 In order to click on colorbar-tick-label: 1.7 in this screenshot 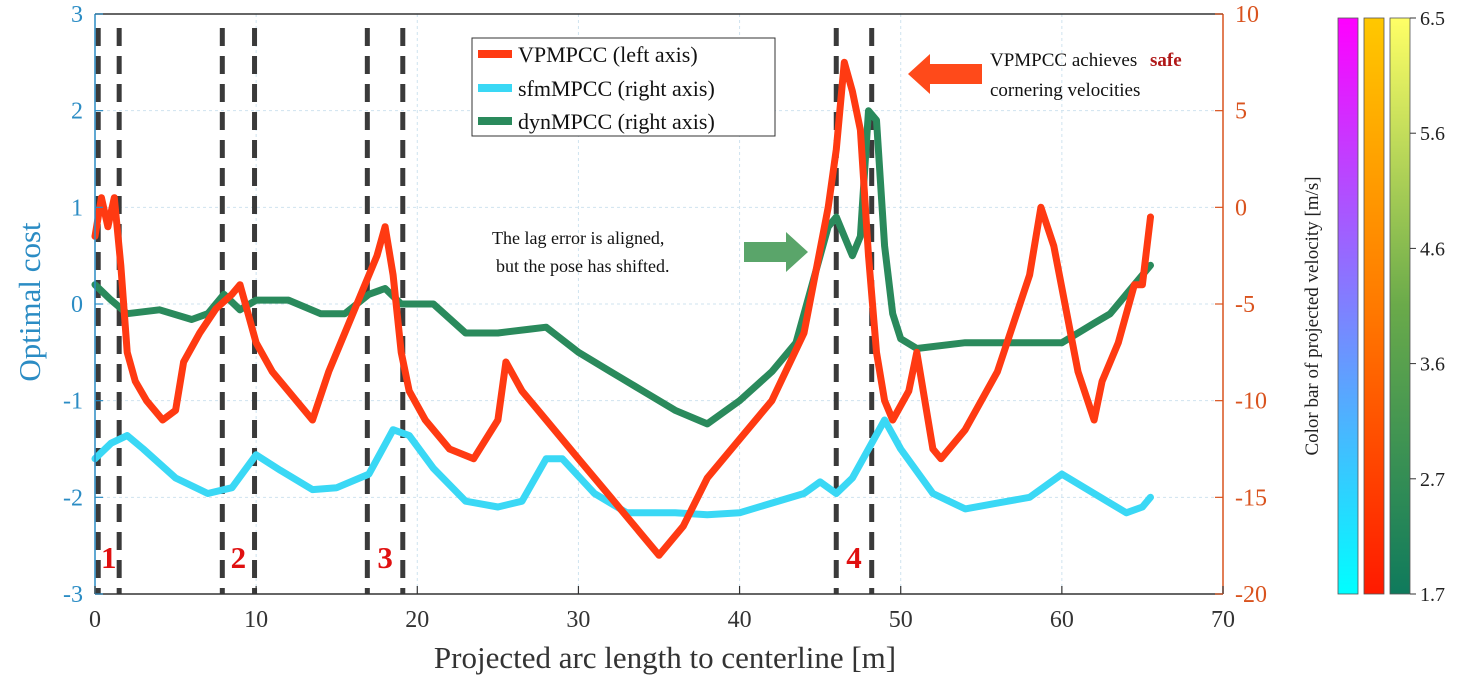, I will do `click(1432, 595)`.